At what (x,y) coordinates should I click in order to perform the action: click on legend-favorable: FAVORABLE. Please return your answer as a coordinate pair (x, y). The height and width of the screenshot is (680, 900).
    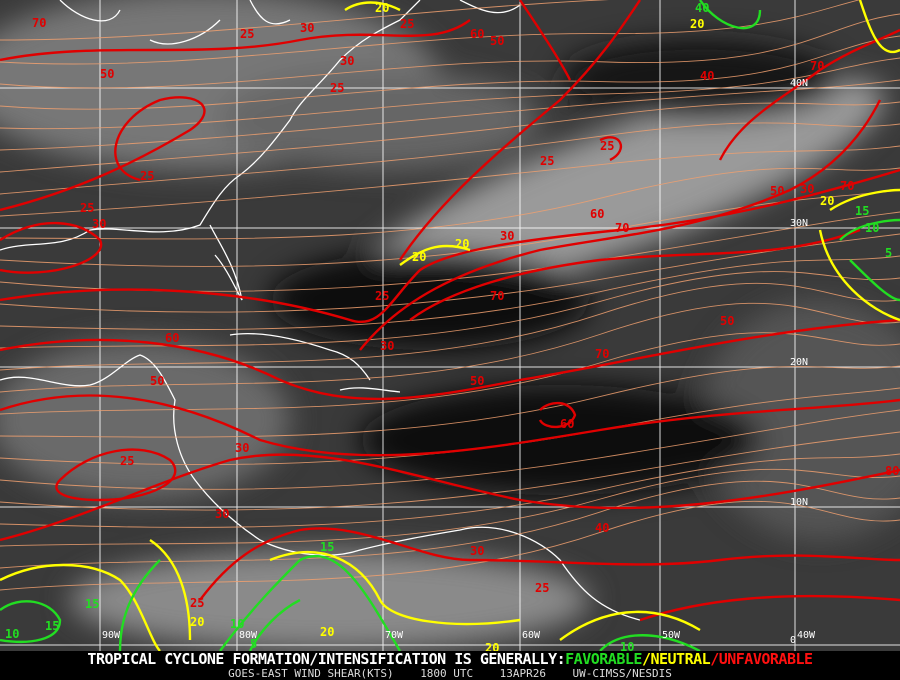
    Looking at the image, I should click on (603, 659).